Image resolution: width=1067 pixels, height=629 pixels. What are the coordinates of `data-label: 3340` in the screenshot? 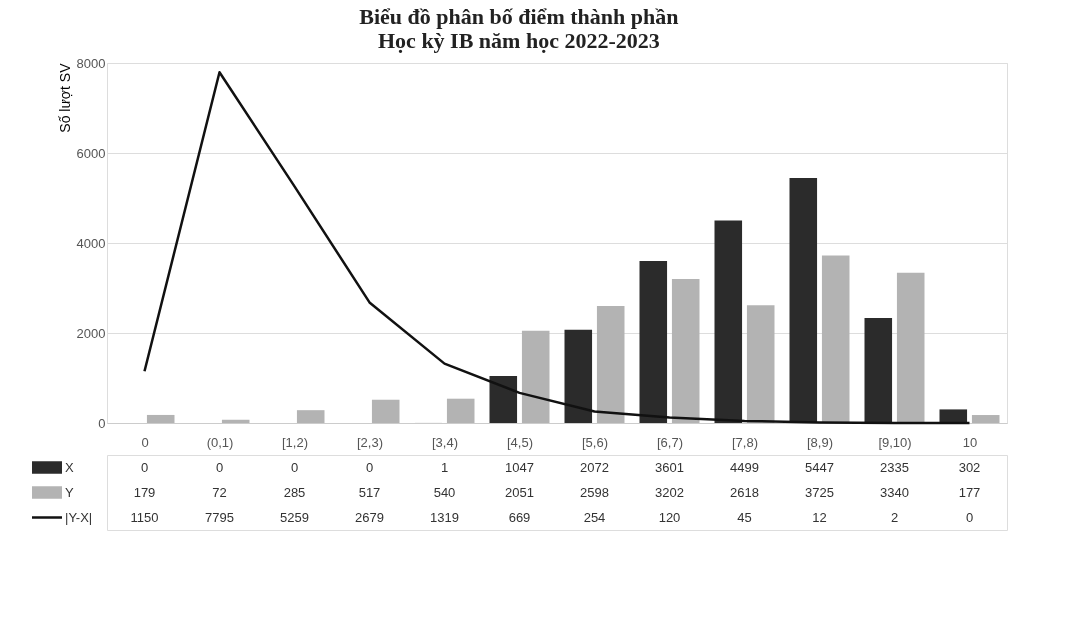 It's located at (894, 492).